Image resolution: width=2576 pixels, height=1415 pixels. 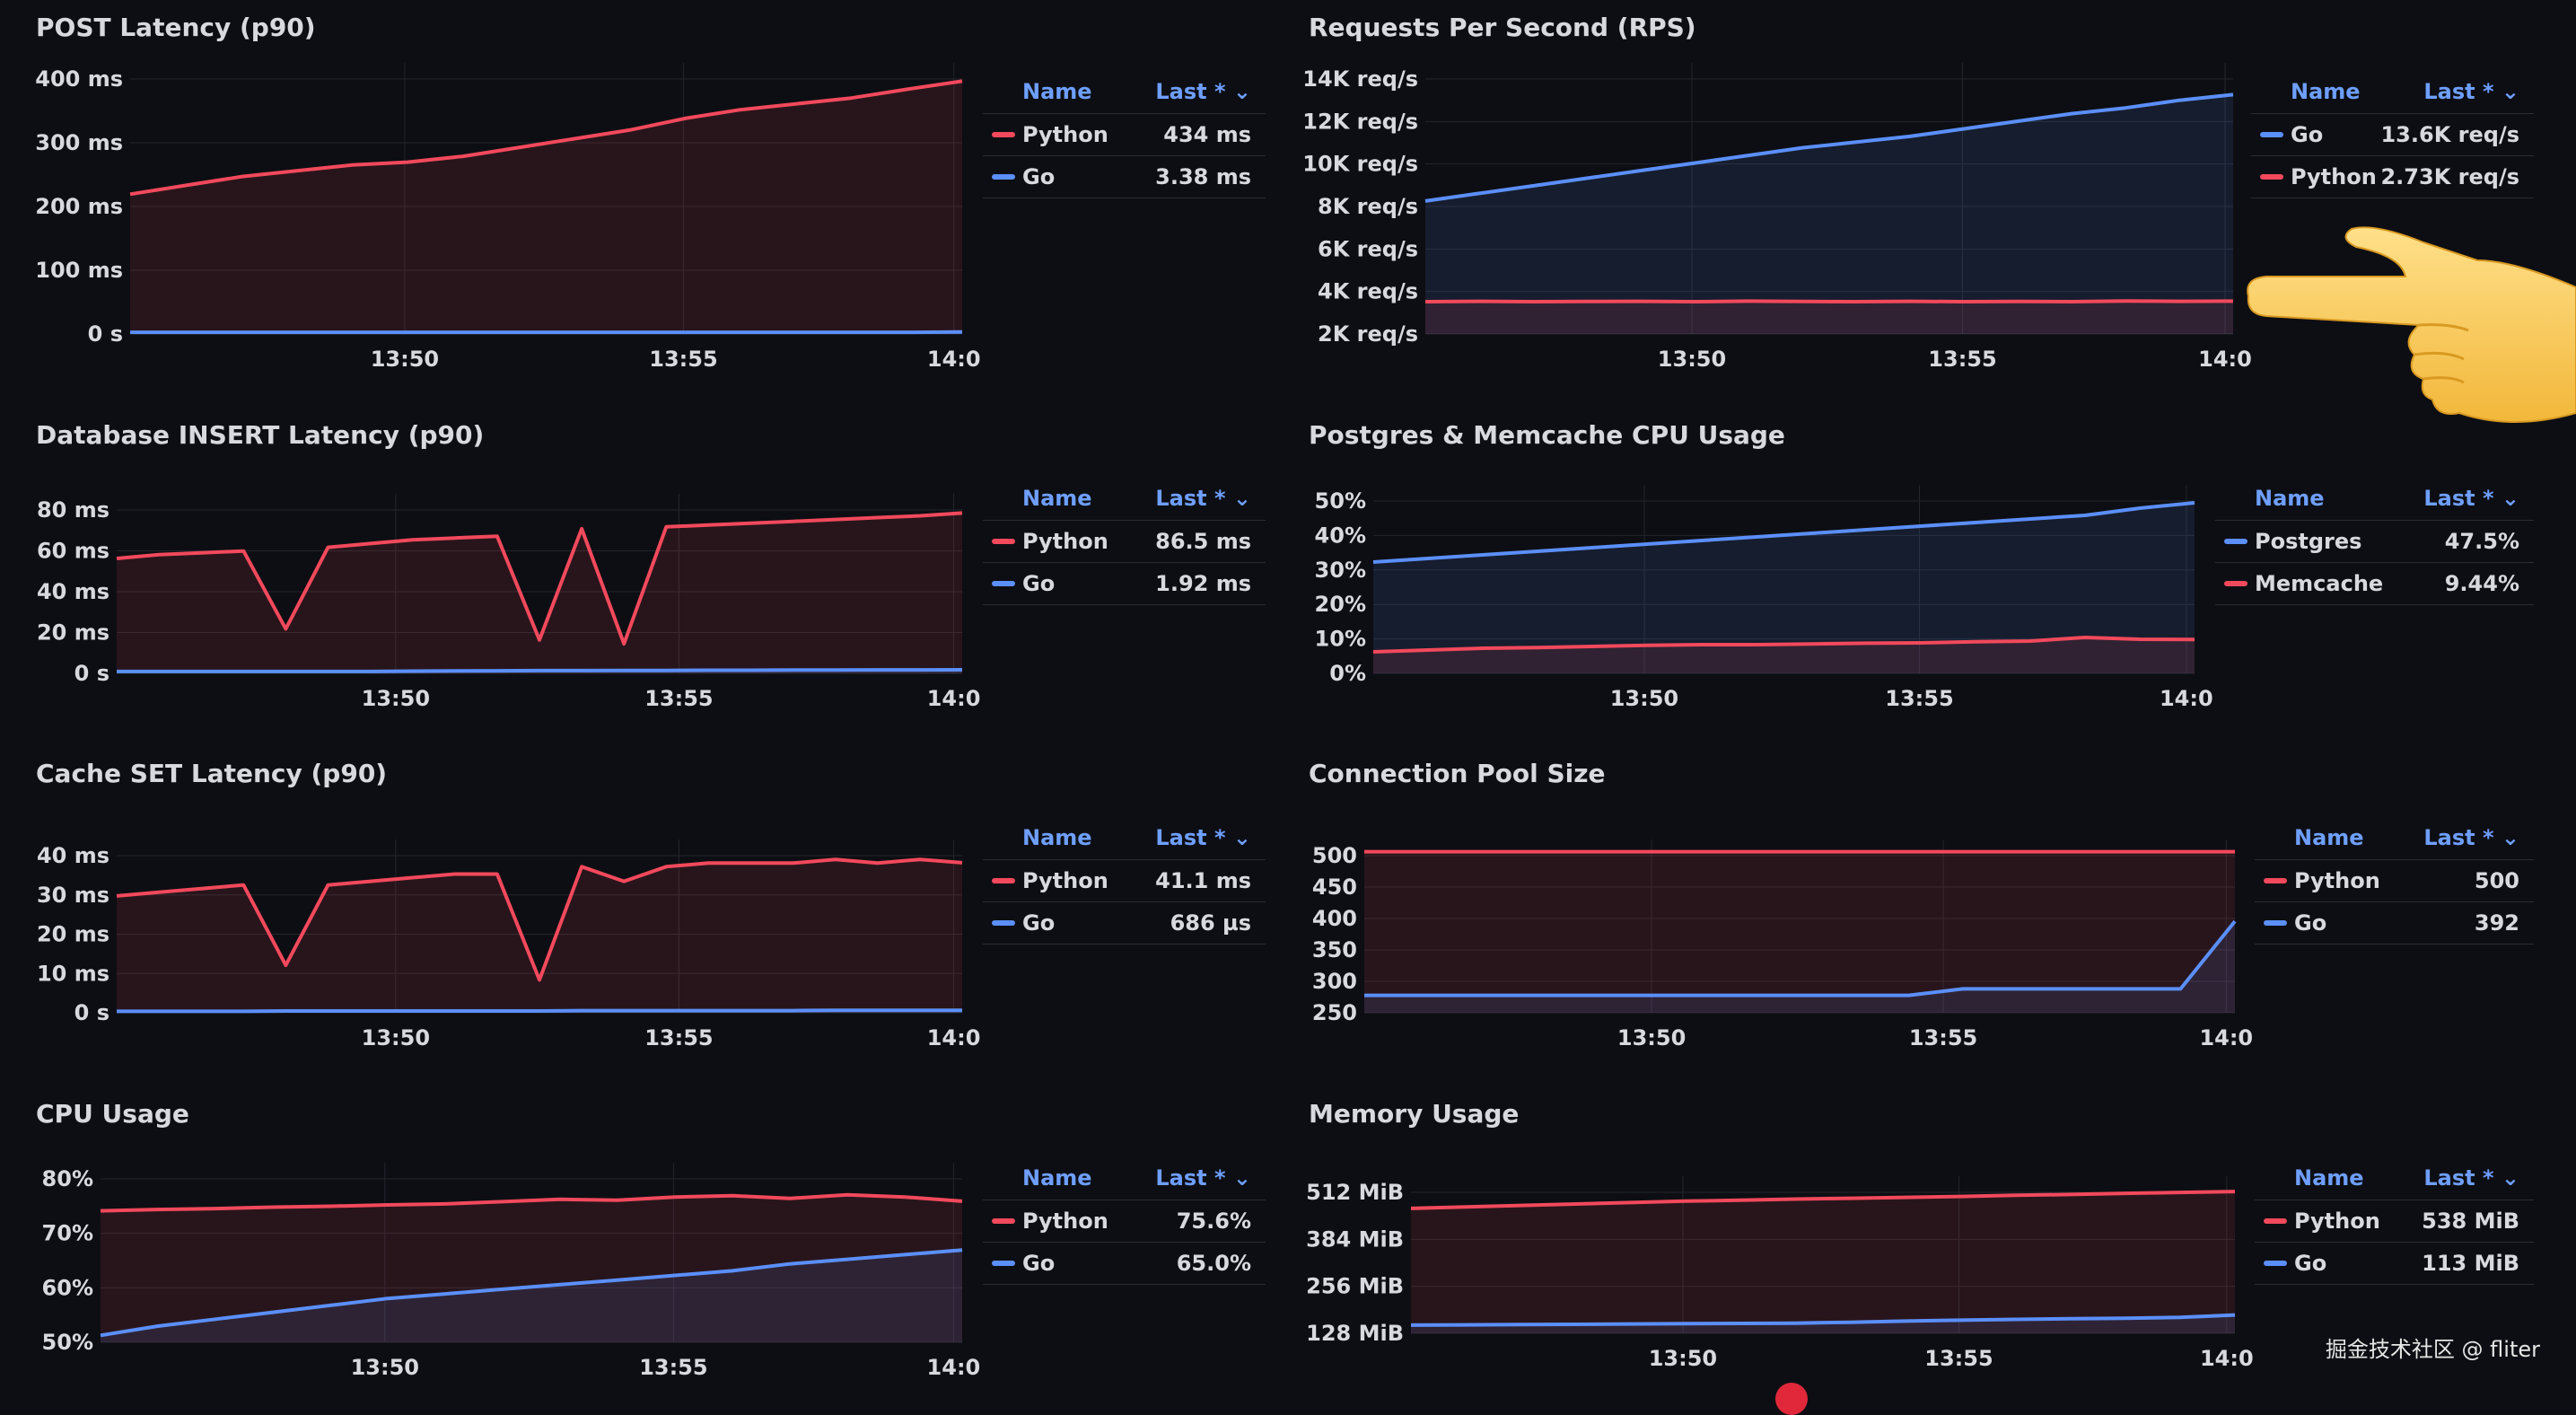 What do you see at coordinates (73, 973) in the screenshot?
I see `y-tick-label: 10 ms` at bounding box center [73, 973].